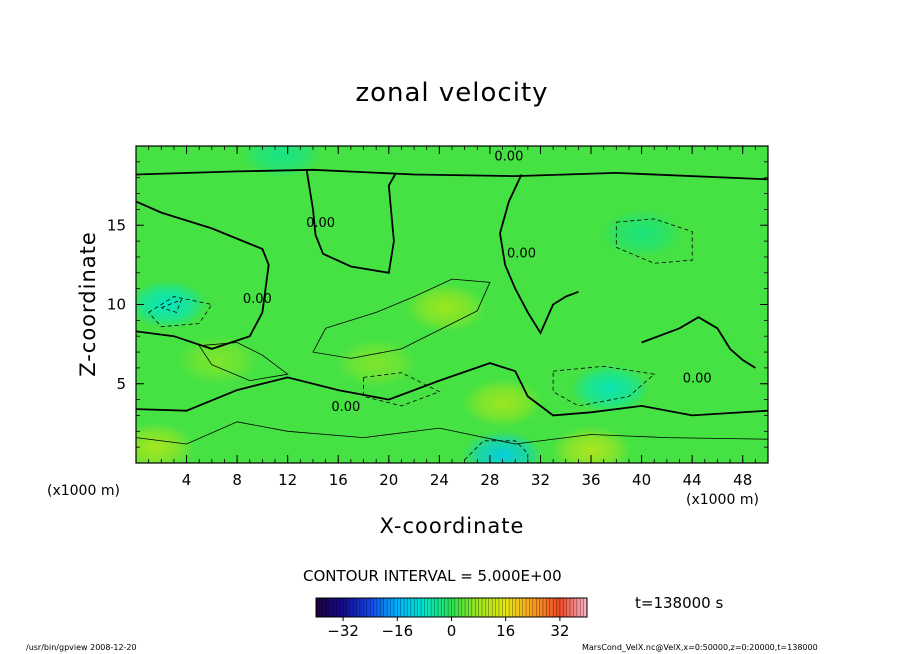 The height and width of the screenshot is (654, 904). What do you see at coordinates (540, 480) in the screenshot?
I see `x-tick-label: 32` at bounding box center [540, 480].